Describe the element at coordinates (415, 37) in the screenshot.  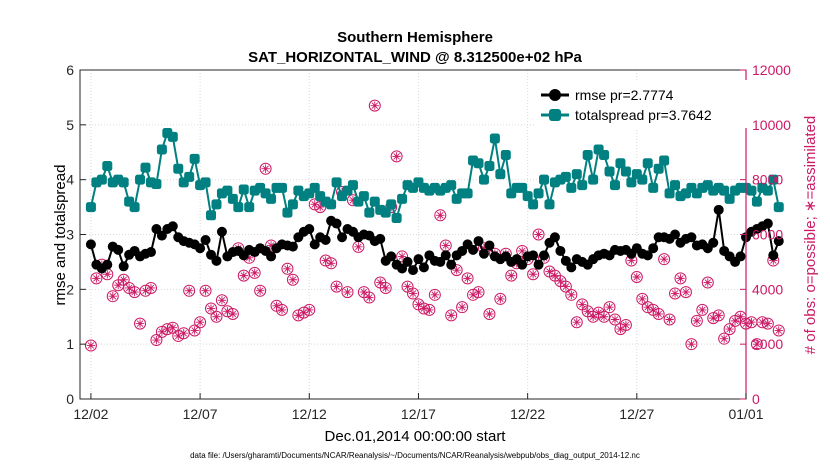
I see `chart-title: Southern Hemisphere` at that location.